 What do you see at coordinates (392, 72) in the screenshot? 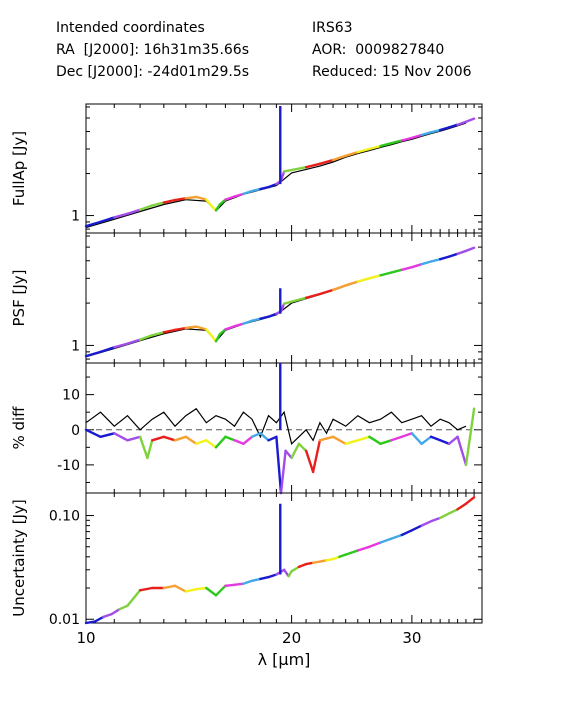
I see `header-reduced: Reduced: 15 Nov 2006` at bounding box center [392, 72].